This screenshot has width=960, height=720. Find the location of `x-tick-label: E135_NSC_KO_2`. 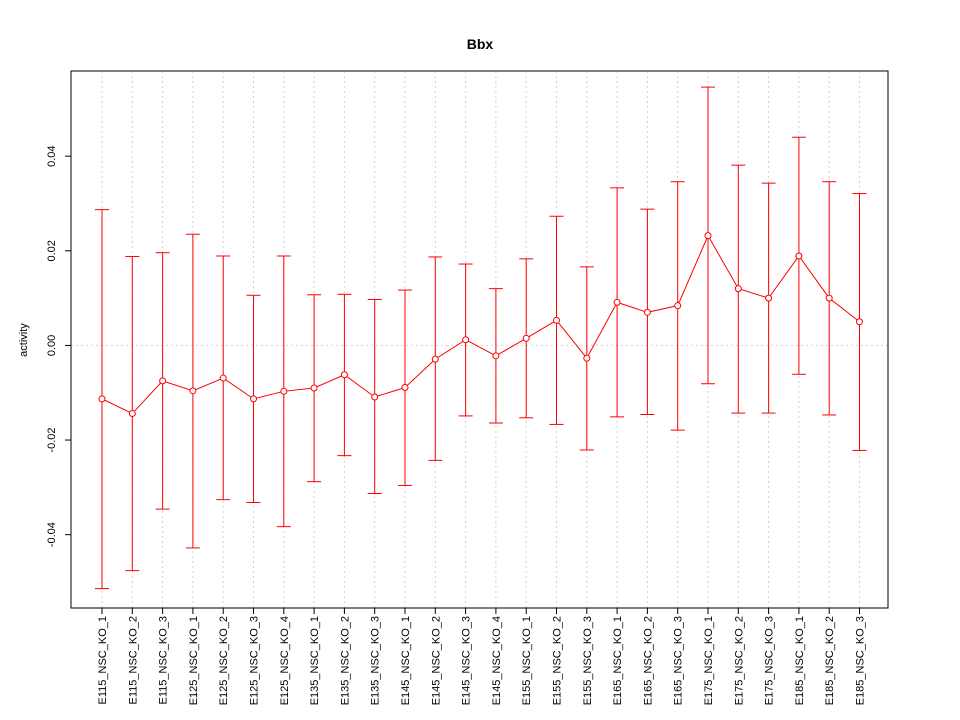

x-tick-label: E135_NSC_KO_2 is located at coordinates (345, 660).